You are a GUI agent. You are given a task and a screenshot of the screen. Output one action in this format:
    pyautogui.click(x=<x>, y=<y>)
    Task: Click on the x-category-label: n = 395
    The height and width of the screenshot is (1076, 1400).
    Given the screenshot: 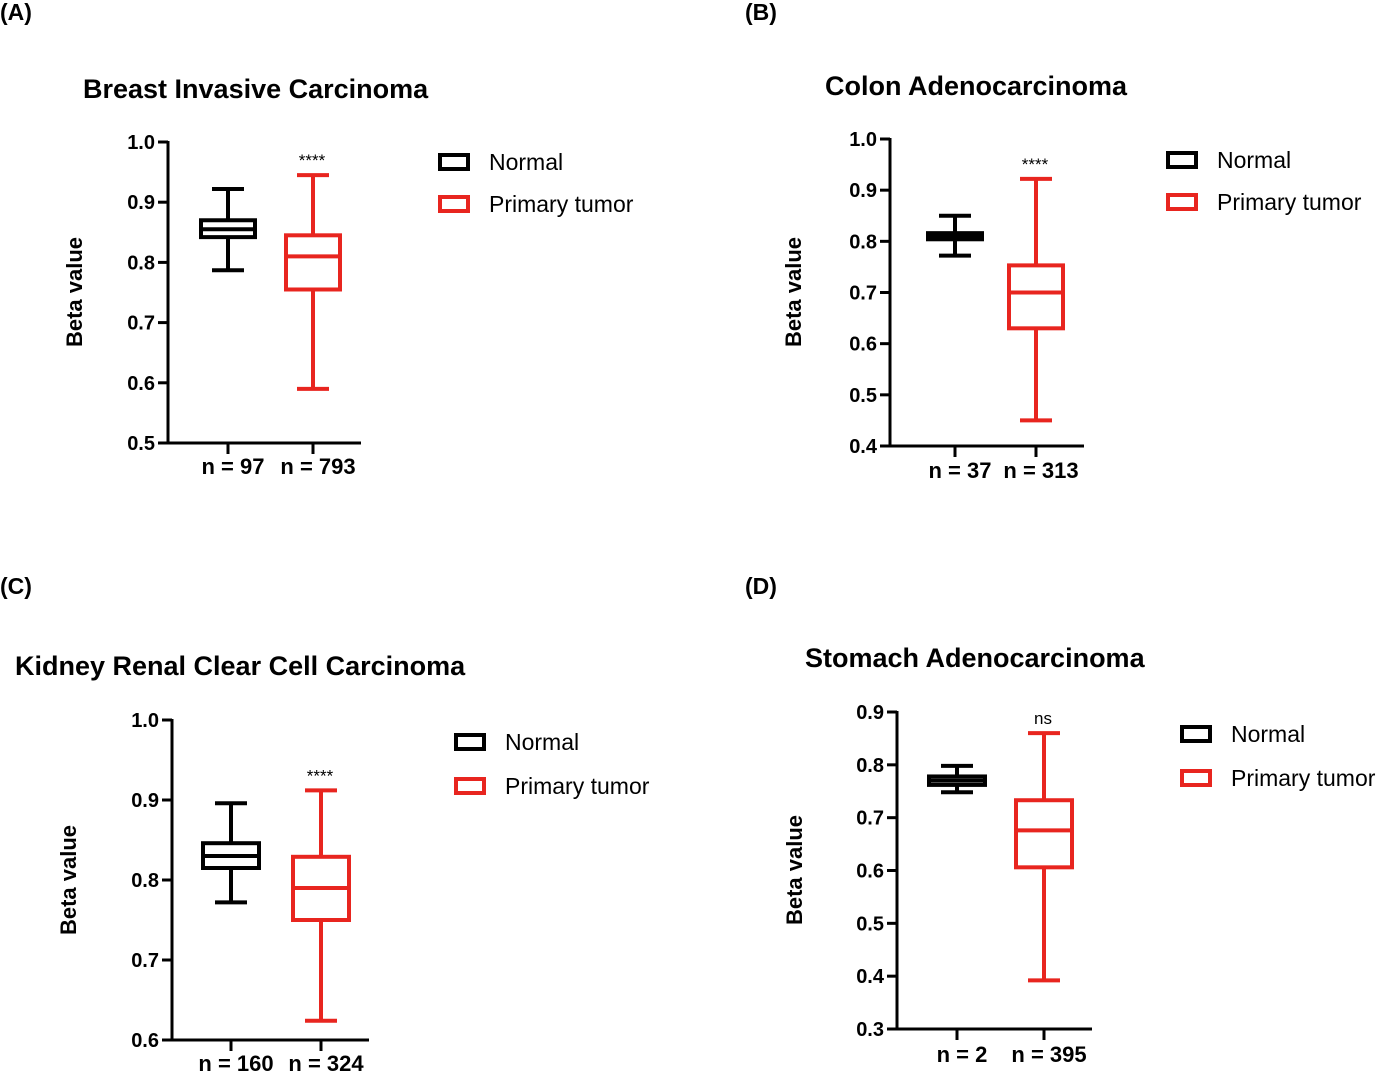 What is the action you would take?
    pyautogui.click(x=1048, y=1054)
    